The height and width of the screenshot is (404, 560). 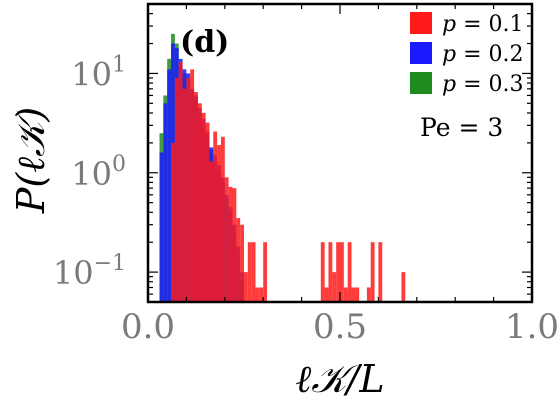 What do you see at coordinates (148, 327) in the screenshot?
I see `x-tick-label: 0.0` at bounding box center [148, 327].